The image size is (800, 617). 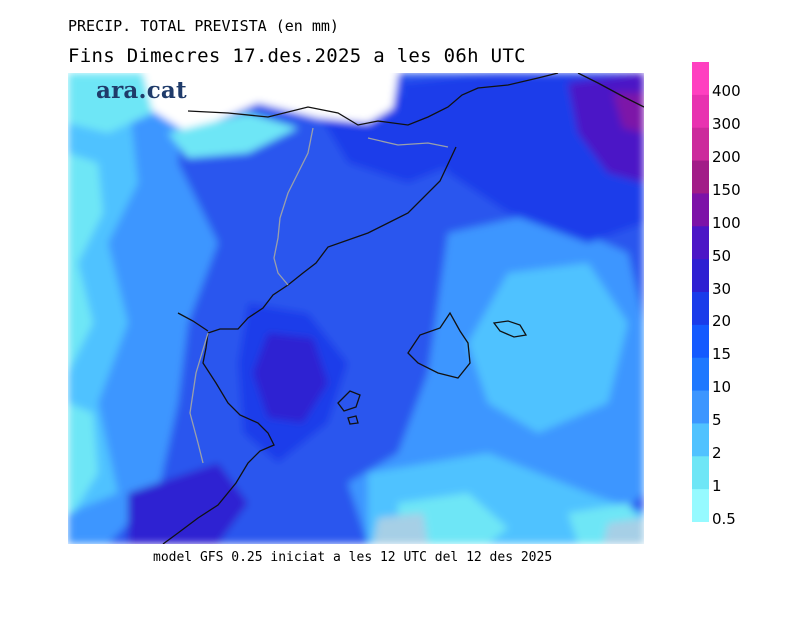 I want to click on border-valencia-castile, so click(x=199, y=398).